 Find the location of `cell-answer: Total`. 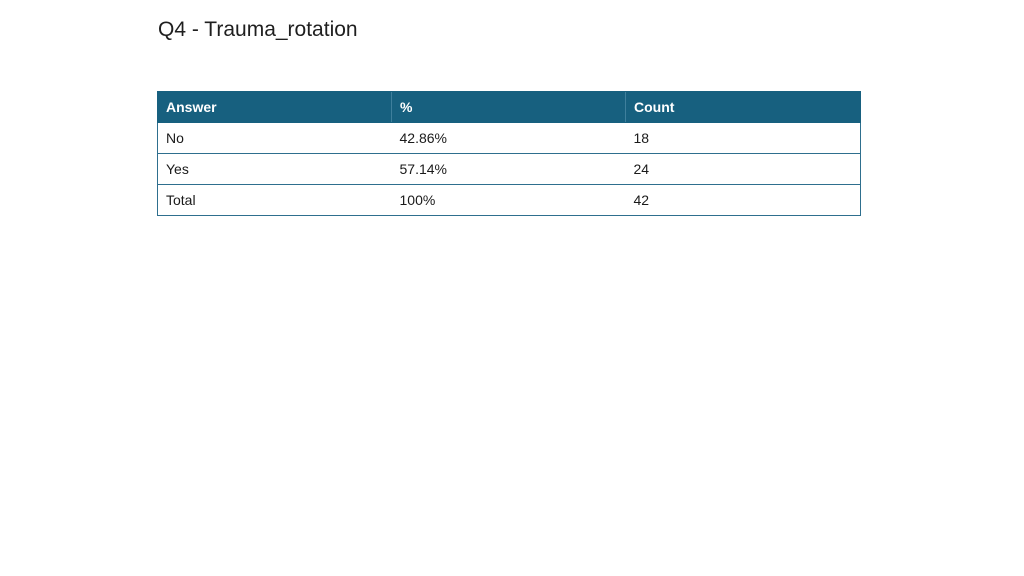

cell-answer: Total is located at coordinates (274, 200).